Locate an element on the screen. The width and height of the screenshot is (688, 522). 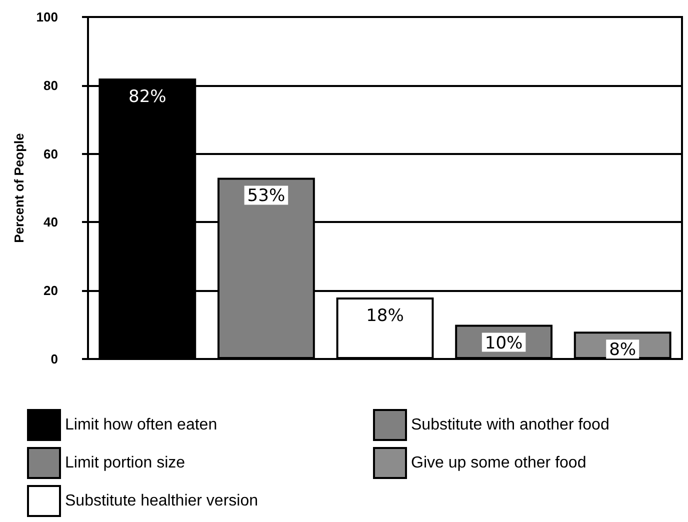
legend-label: Substitute with another food is located at coordinates (510, 425).